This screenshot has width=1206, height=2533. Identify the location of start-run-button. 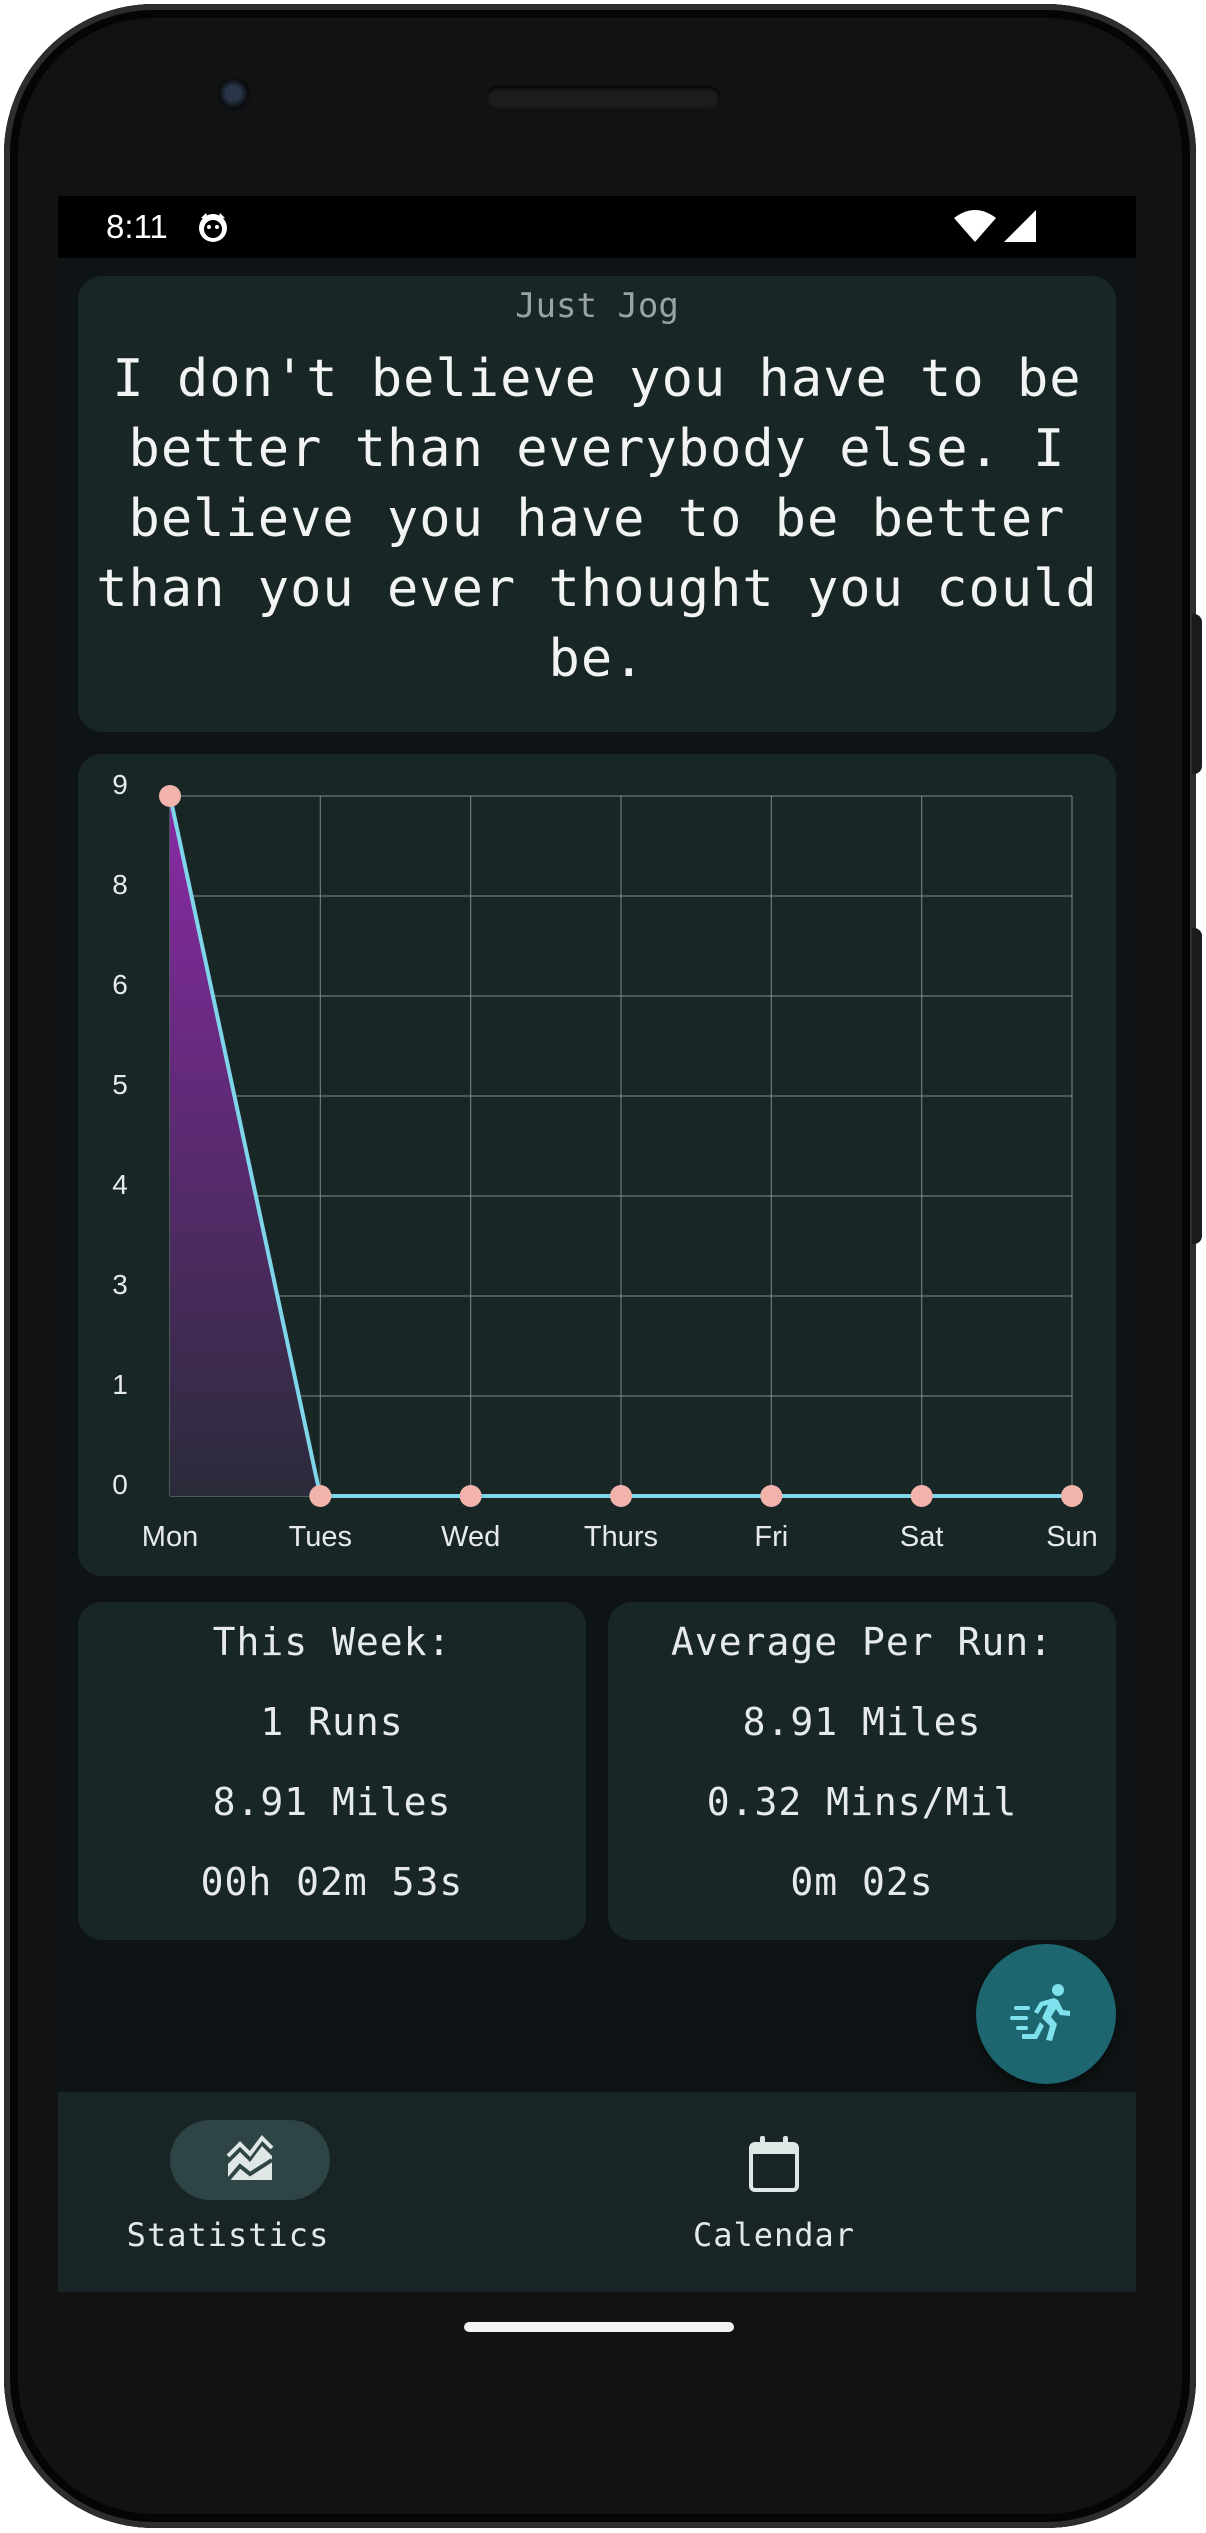
(1046, 2014).